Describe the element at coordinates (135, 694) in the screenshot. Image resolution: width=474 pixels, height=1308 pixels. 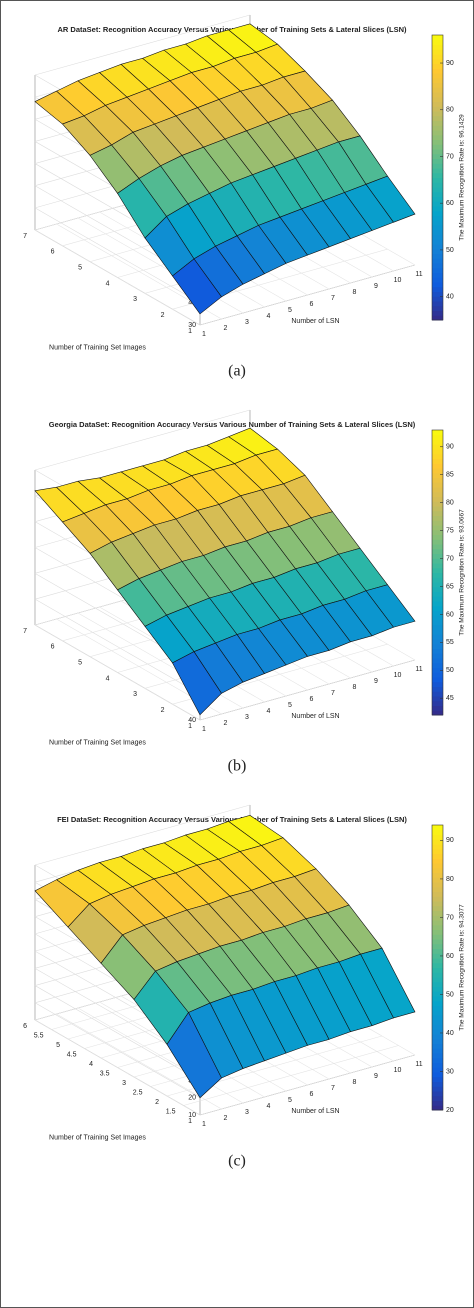
I see `y-tick-label: 3` at that location.